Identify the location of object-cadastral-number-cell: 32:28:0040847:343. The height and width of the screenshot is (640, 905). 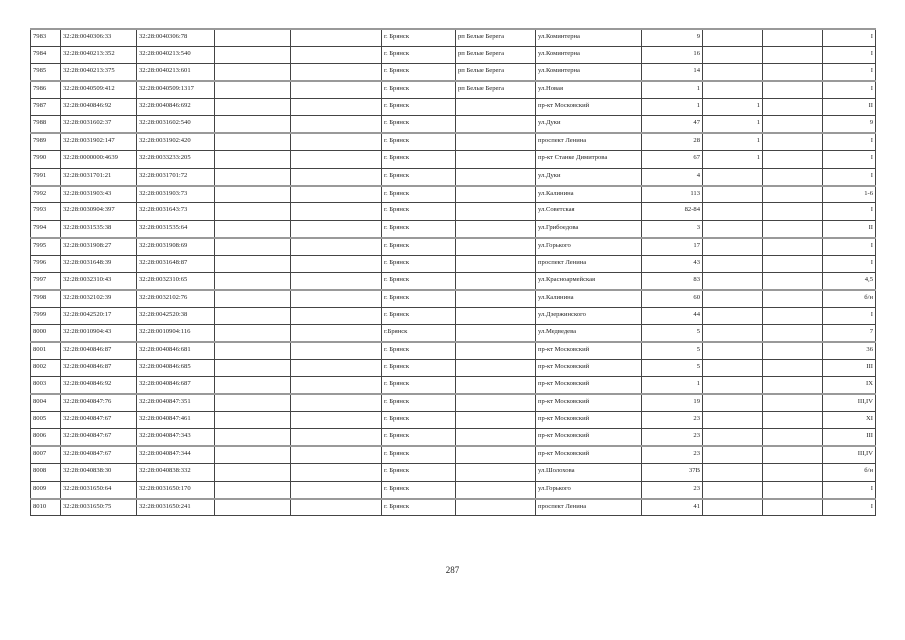
(175, 437).